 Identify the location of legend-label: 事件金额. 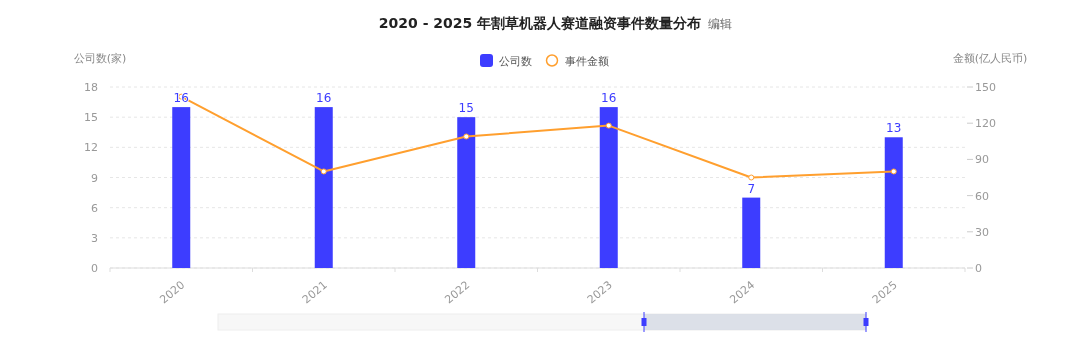
(587, 61).